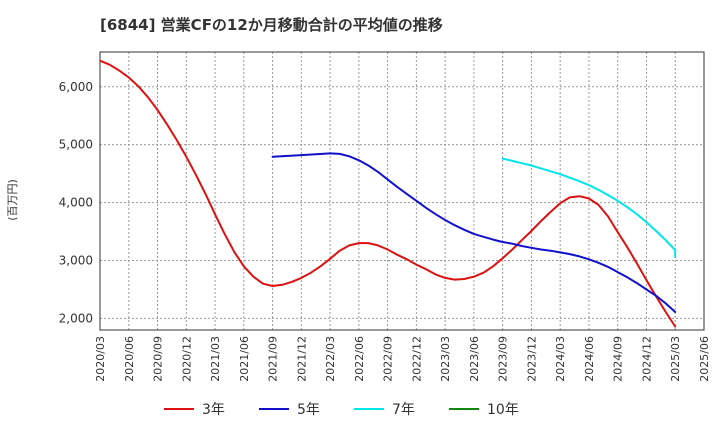 The width and height of the screenshot is (720, 444). What do you see at coordinates (704, 359) in the screenshot?
I see `x-tick-label: 2025/06` at bounding box center [704, 359].